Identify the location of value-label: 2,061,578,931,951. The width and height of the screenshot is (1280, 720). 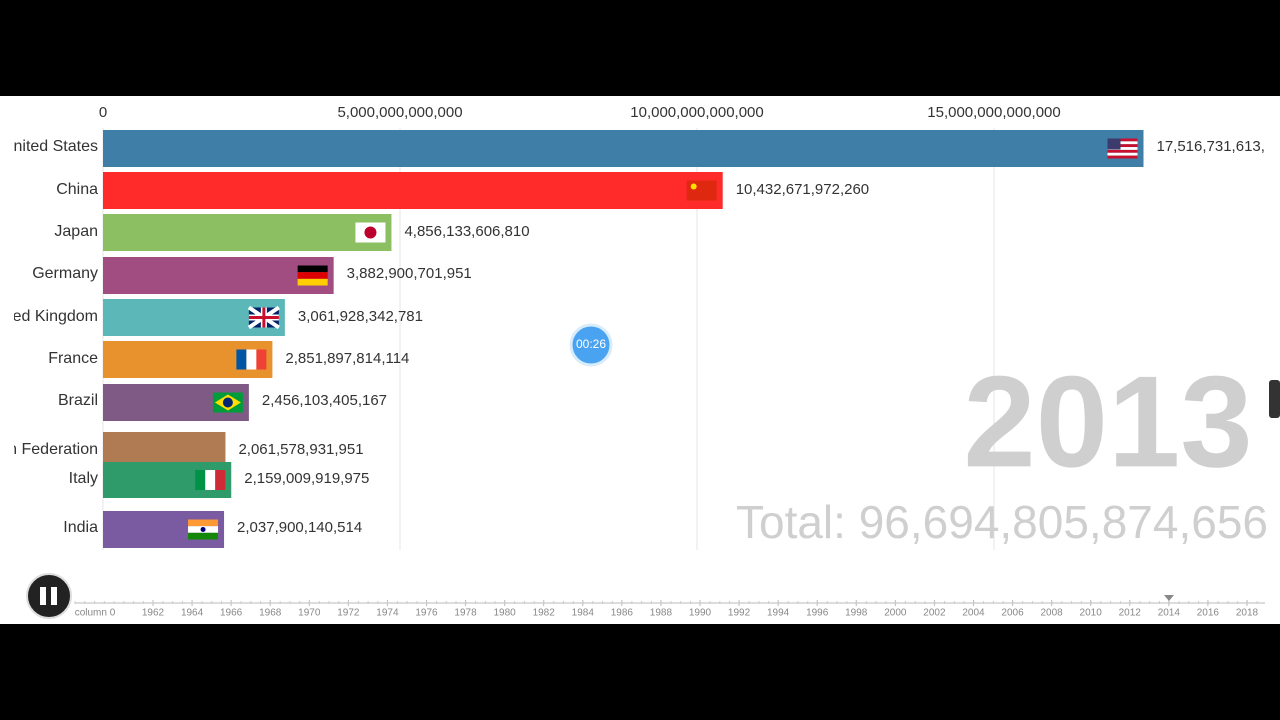
(300, 449).